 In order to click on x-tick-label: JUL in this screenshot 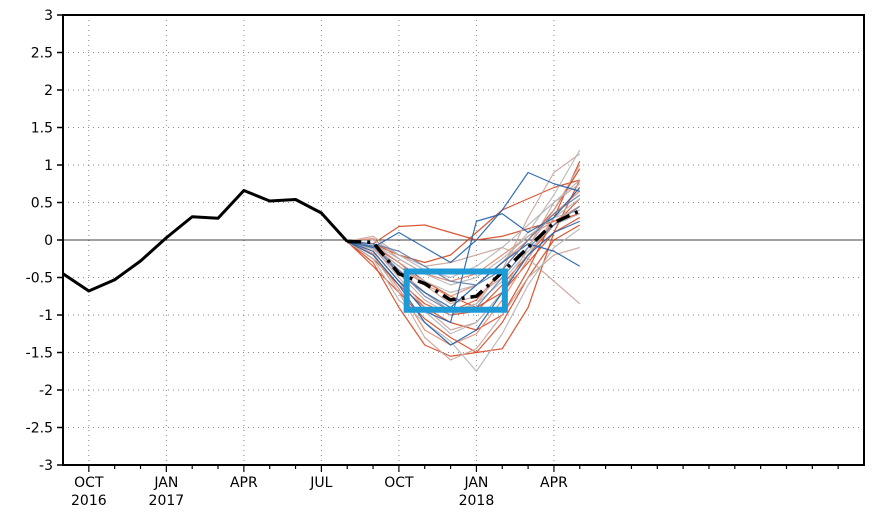, I will do `click(320, 483)`.